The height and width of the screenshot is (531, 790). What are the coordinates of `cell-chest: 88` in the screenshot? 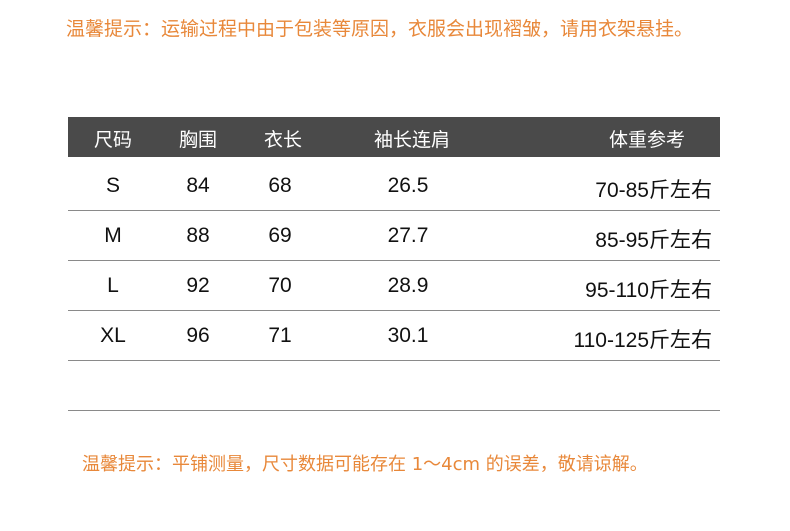 It's located at (198, 235).